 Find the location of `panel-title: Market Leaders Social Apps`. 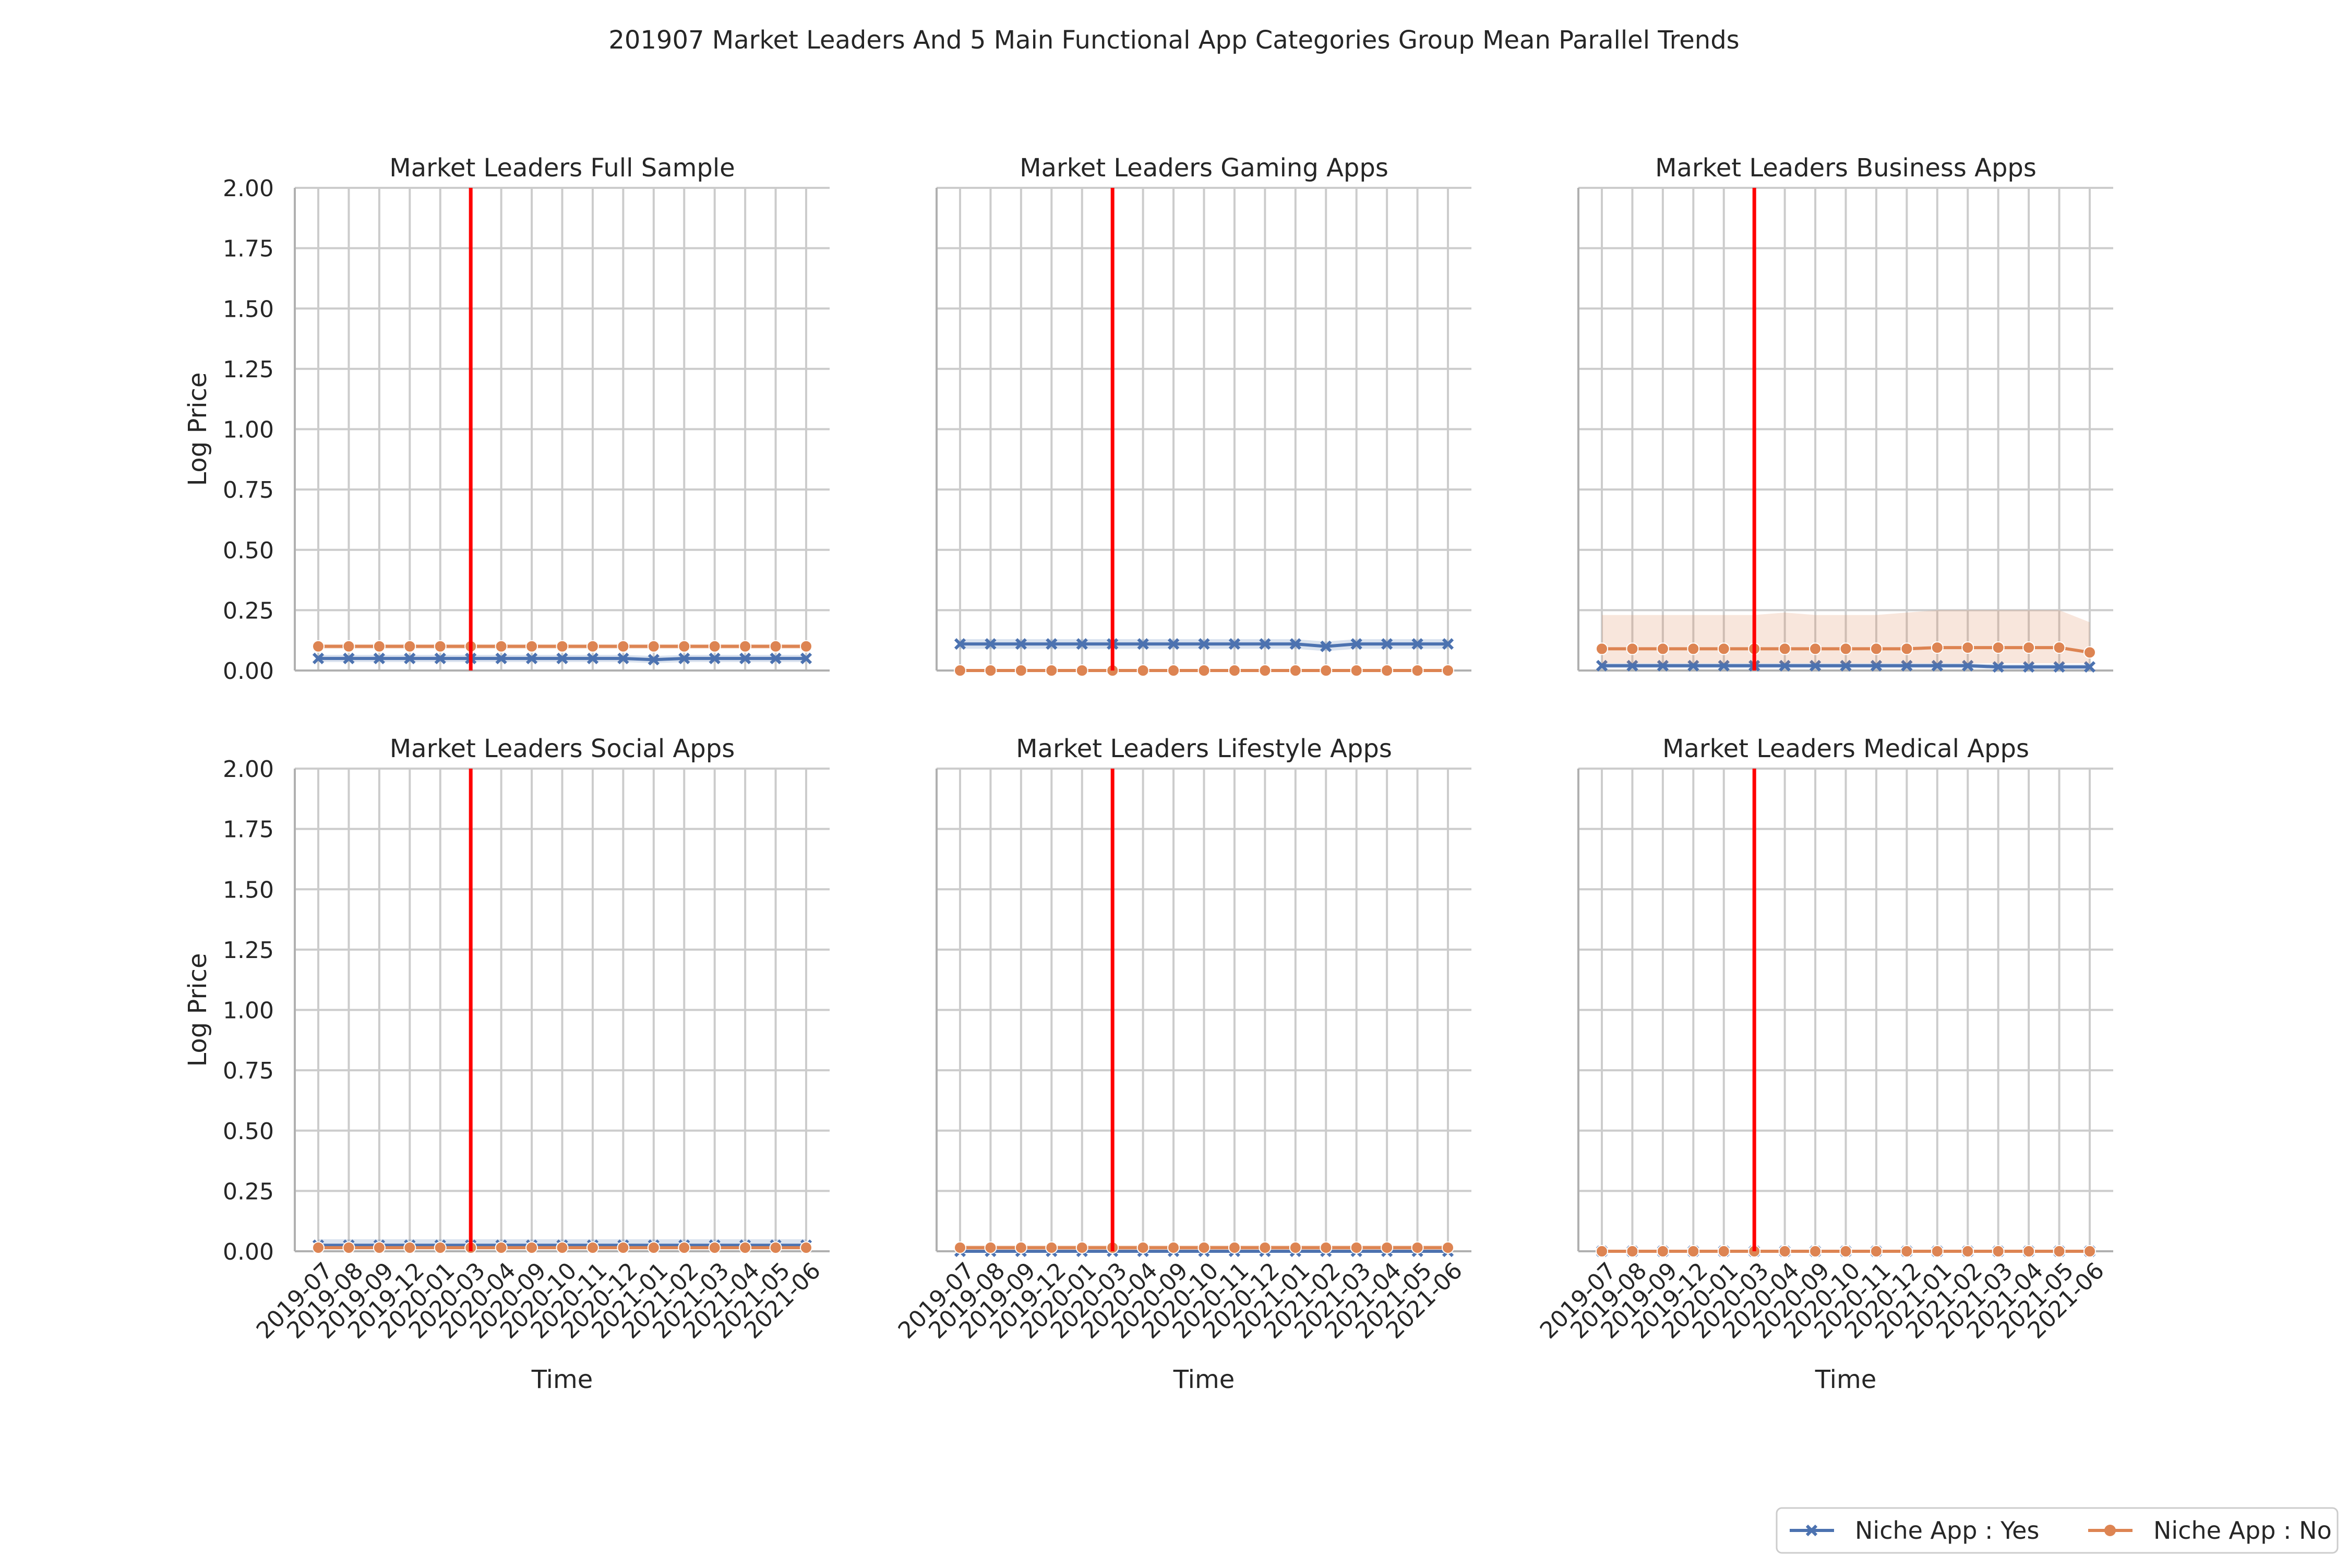

panel-title: Market Leaders Social Apps is located at coordinates (562, 748).